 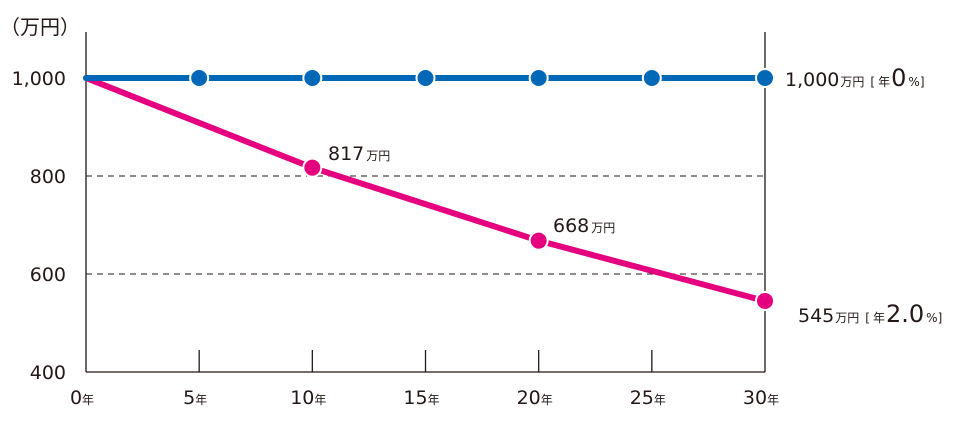 I want to click on x-tick-label: 15年, so click(x=421, y=398).